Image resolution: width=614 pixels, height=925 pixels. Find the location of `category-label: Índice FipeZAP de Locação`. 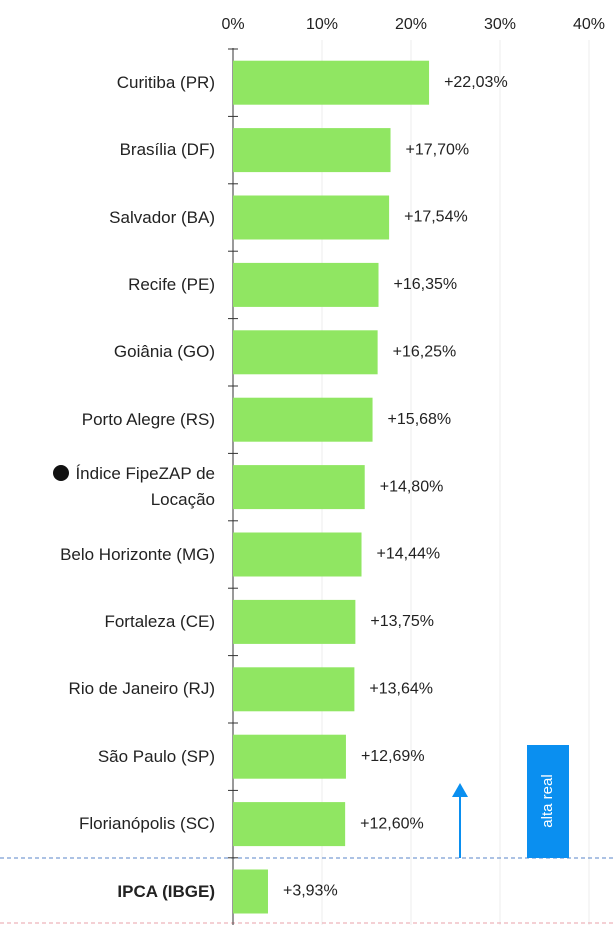

category-label: Índice FipeZAP de Locação is located at coordinates (117, 487).